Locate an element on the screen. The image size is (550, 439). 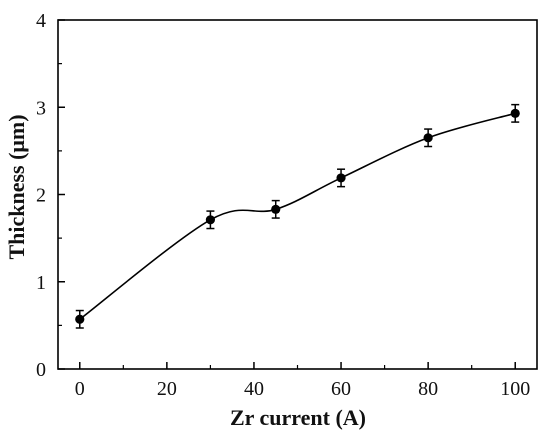
y-axis-label: Thickness (μm) is located at coordinates (16, 186).